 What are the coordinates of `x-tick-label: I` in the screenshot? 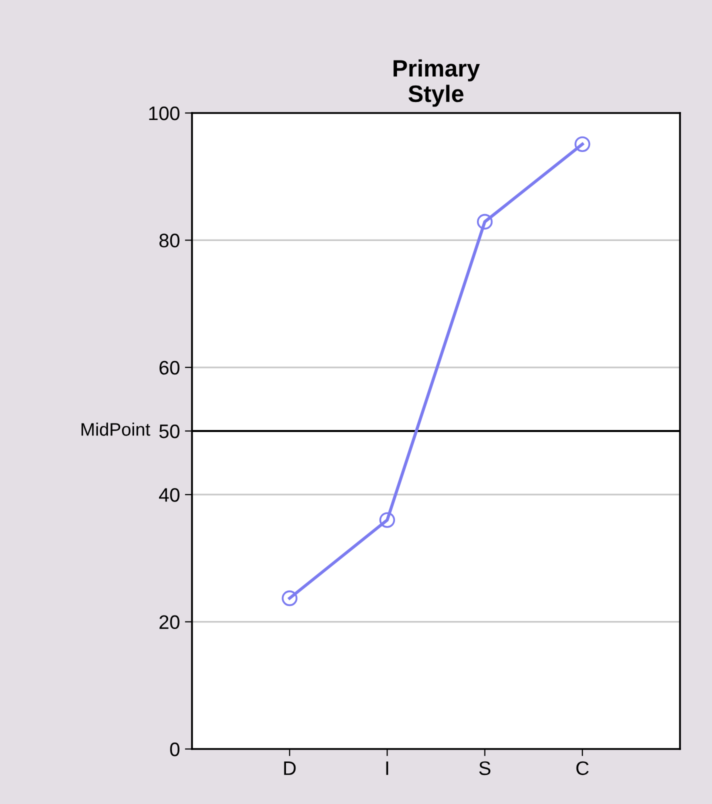 It's located at (387, 768).